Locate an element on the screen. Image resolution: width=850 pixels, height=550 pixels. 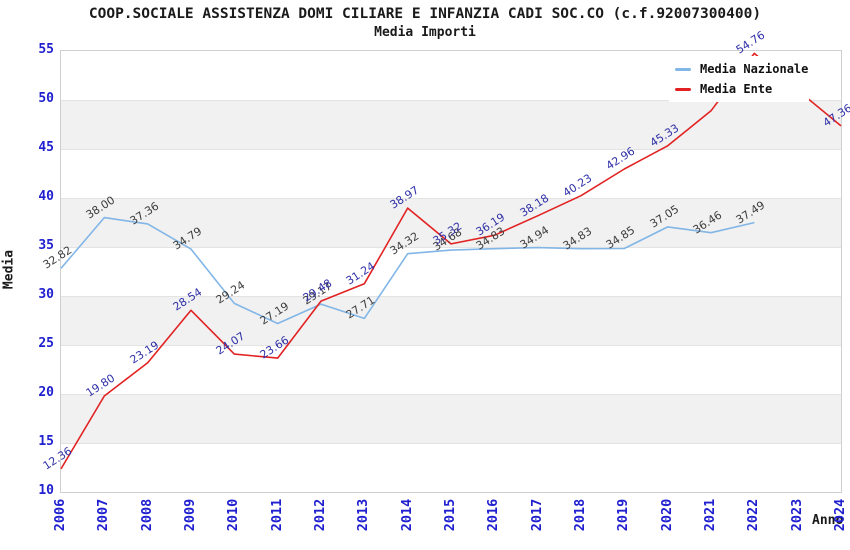
nazionale-swatch-icon is located at coordinates (683, 69).